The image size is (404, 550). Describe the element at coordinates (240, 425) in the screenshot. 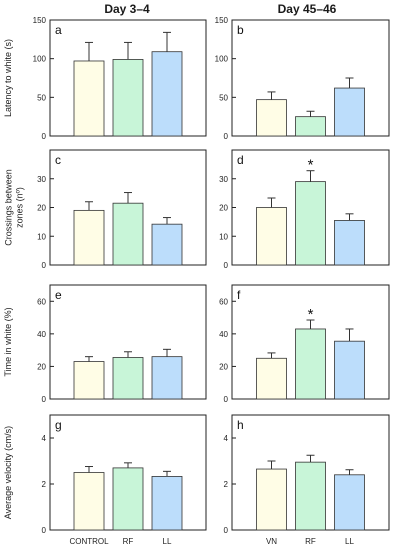

I see `panel-letter: h` at that location.